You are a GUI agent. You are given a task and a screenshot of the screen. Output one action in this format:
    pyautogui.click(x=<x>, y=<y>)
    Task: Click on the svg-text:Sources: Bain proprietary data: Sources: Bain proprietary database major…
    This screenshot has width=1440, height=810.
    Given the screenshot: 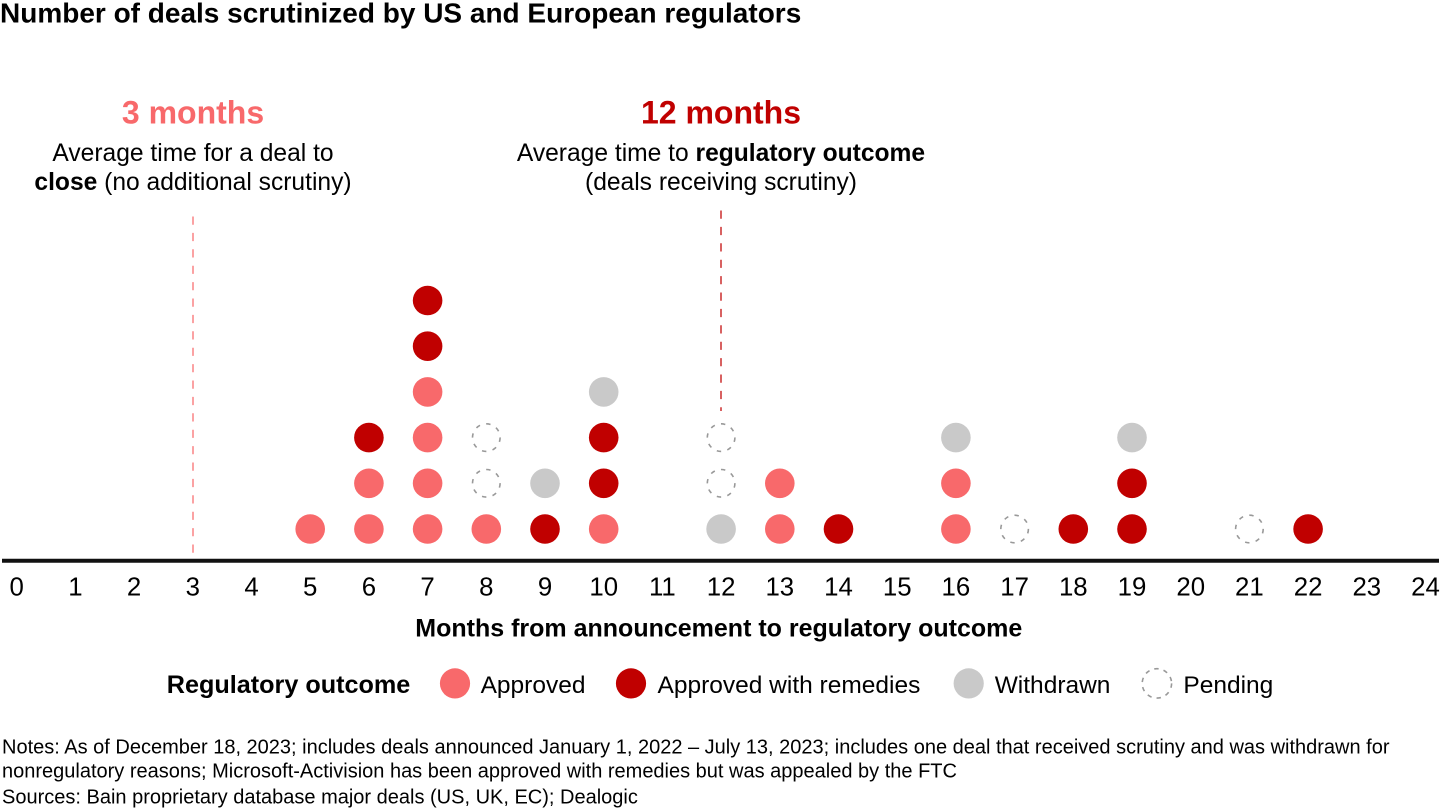 What is the action you would take?
    pyautogui.click(x=320, y=798)
    